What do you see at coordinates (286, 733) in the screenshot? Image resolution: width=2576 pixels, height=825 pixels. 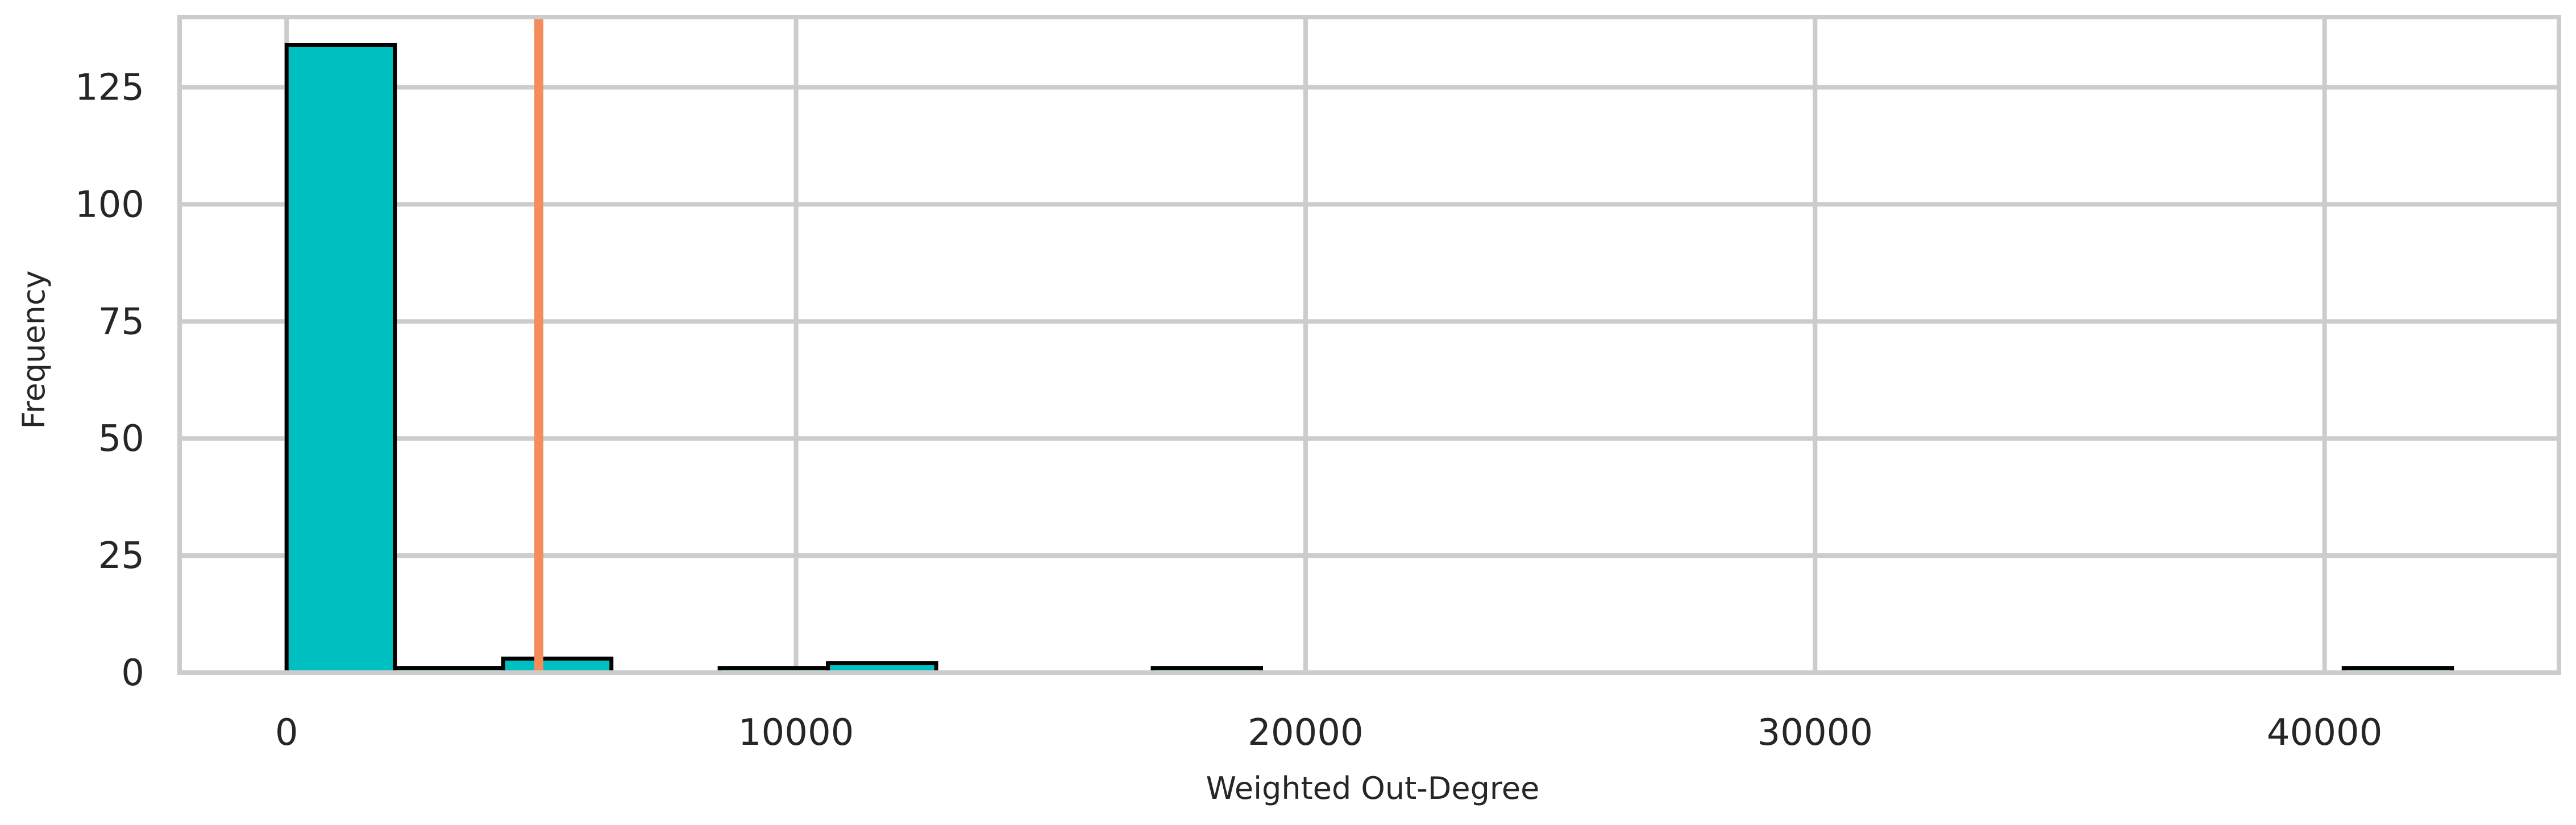 I see `x-tick-label: 0` at bounding box center [286, 733].